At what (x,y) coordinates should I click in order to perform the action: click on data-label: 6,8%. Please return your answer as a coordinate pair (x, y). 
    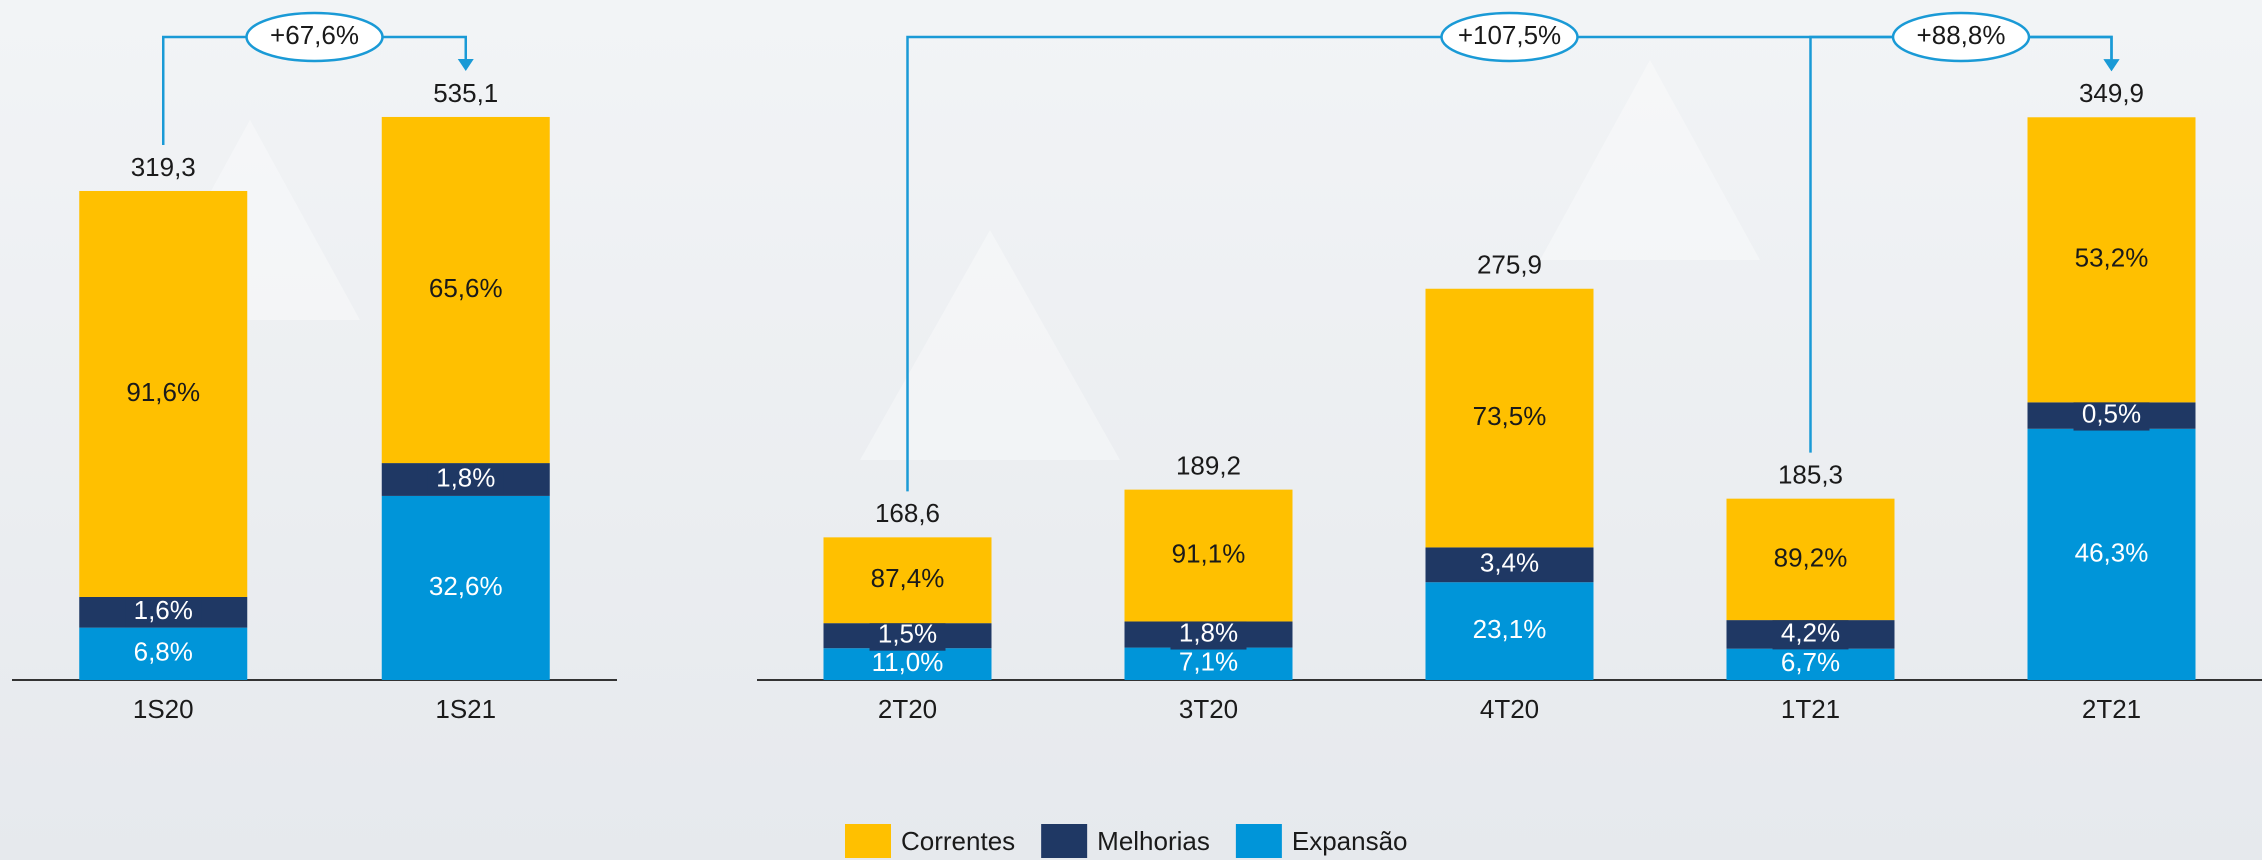
    Looking at the image, I should click on (163, 652).